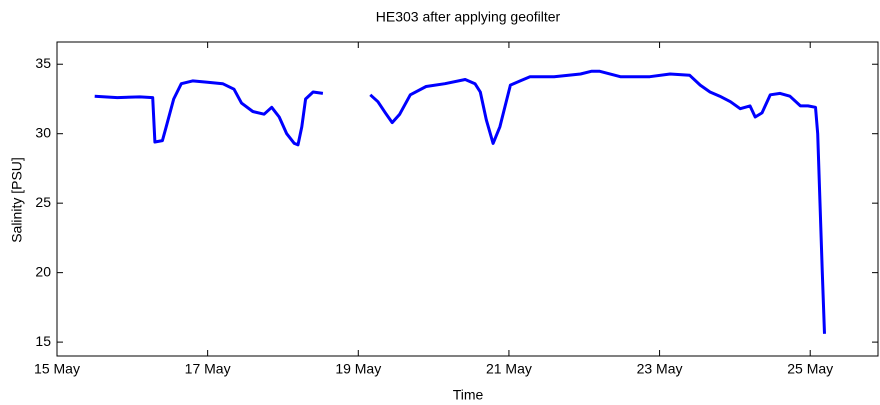 The image size is (880, 405). Describe the element at coordinates (208, 369) in the screenshot. I see `x-tick-label: 17 May` at that location.